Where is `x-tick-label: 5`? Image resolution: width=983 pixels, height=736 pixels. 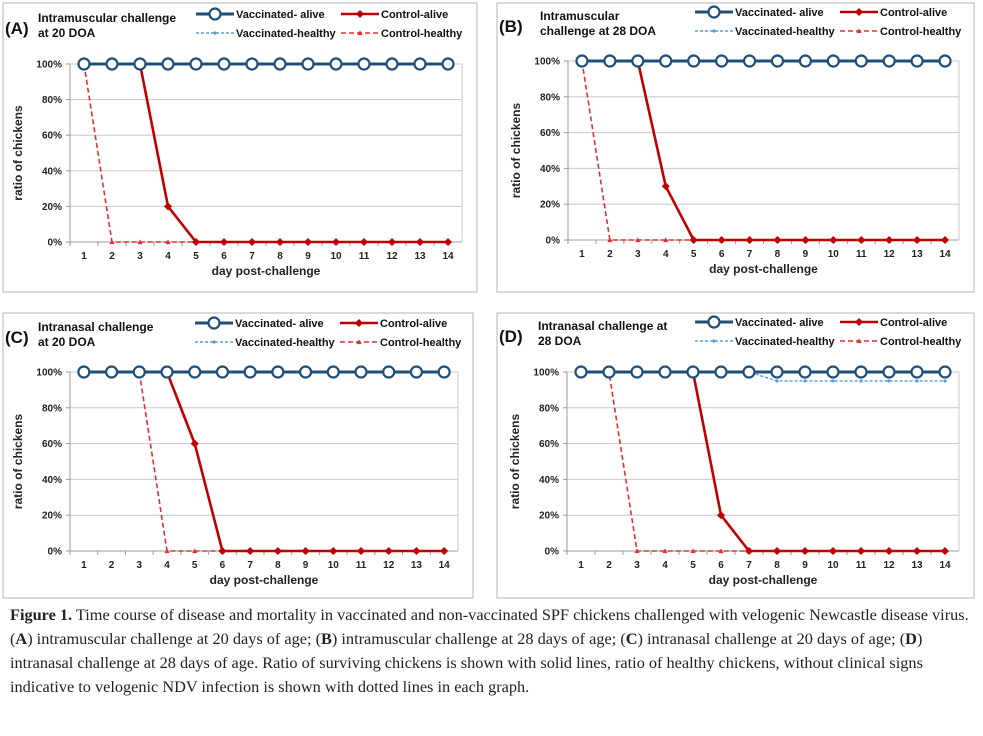 x-tick-label: 5 is located at coordinates (694, 254).